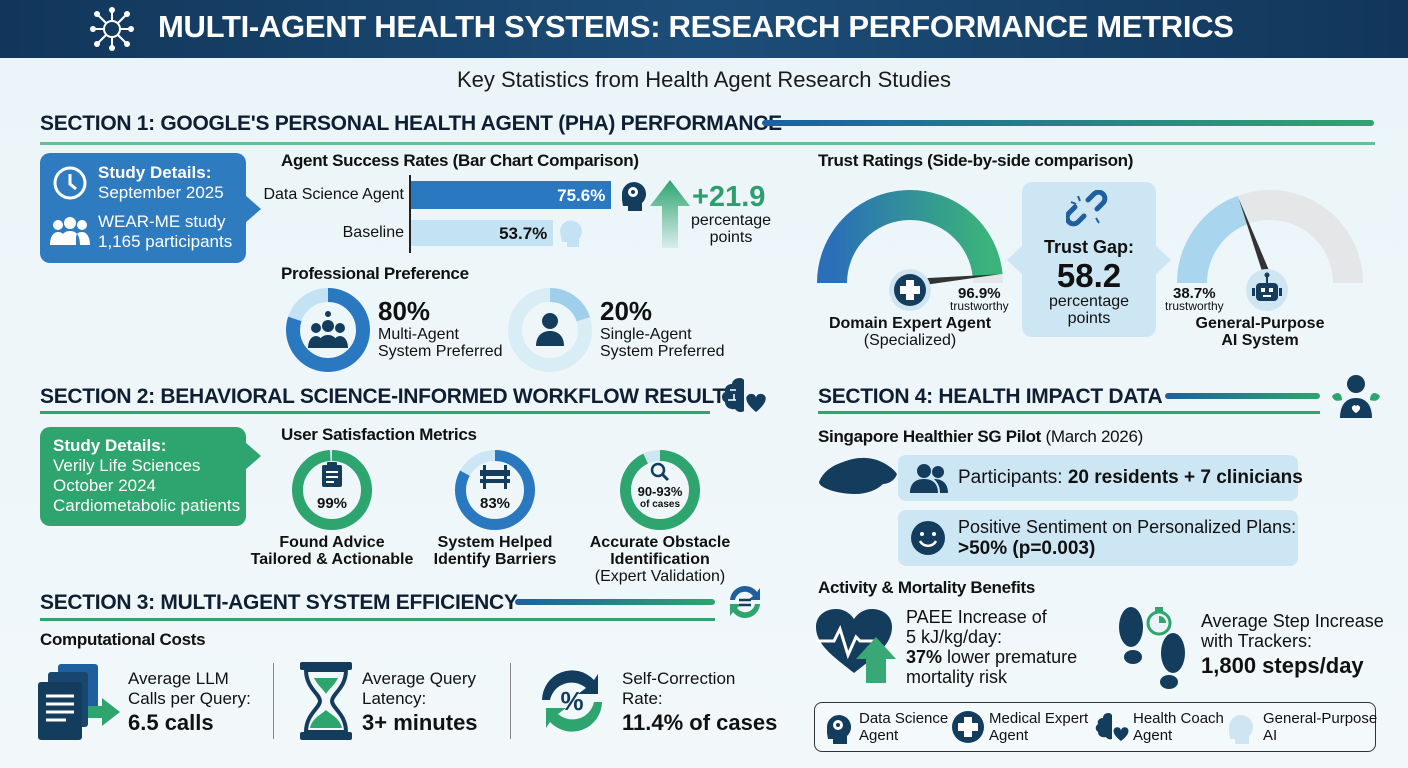 This screenshot has height=768, width=1408. I want to click on up-arrow-icon, so click(670, 214).